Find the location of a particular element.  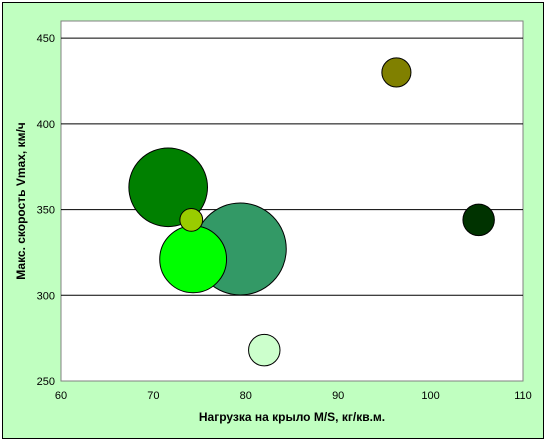

y-axis-title: Макс. скорость Vmax, км/ч is located at coordinates (21, 201).